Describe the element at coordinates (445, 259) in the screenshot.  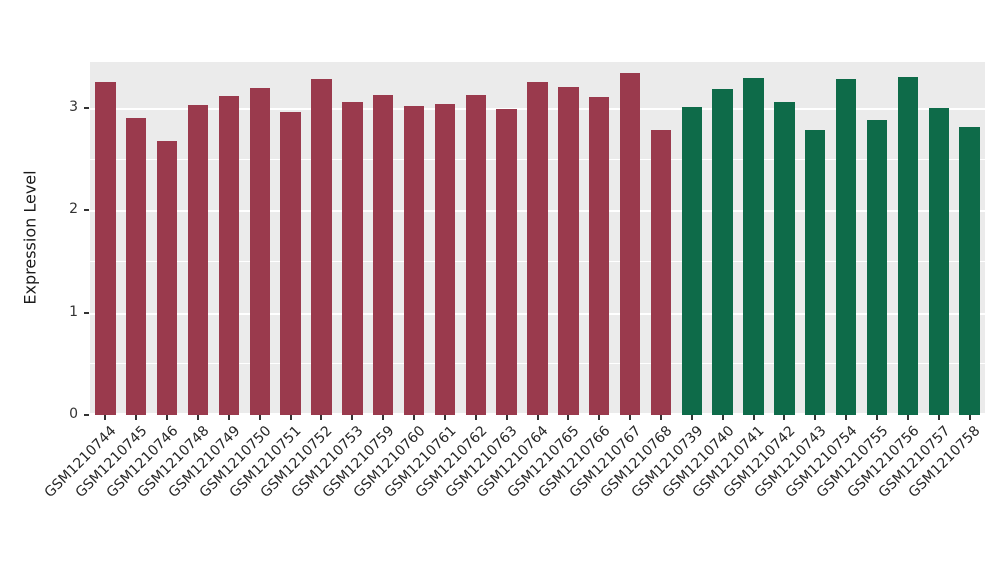
I see `bar-GSM1210761` at that location.